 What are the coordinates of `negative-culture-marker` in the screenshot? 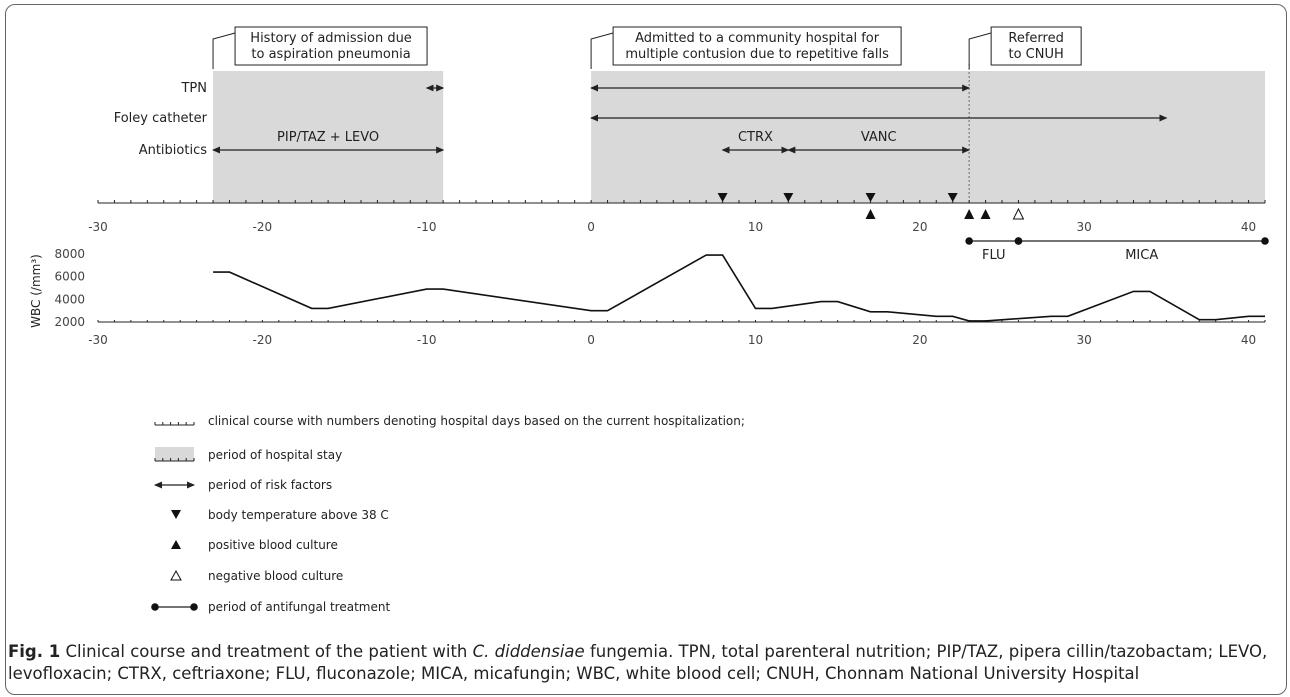 It's located at (1018, 213).